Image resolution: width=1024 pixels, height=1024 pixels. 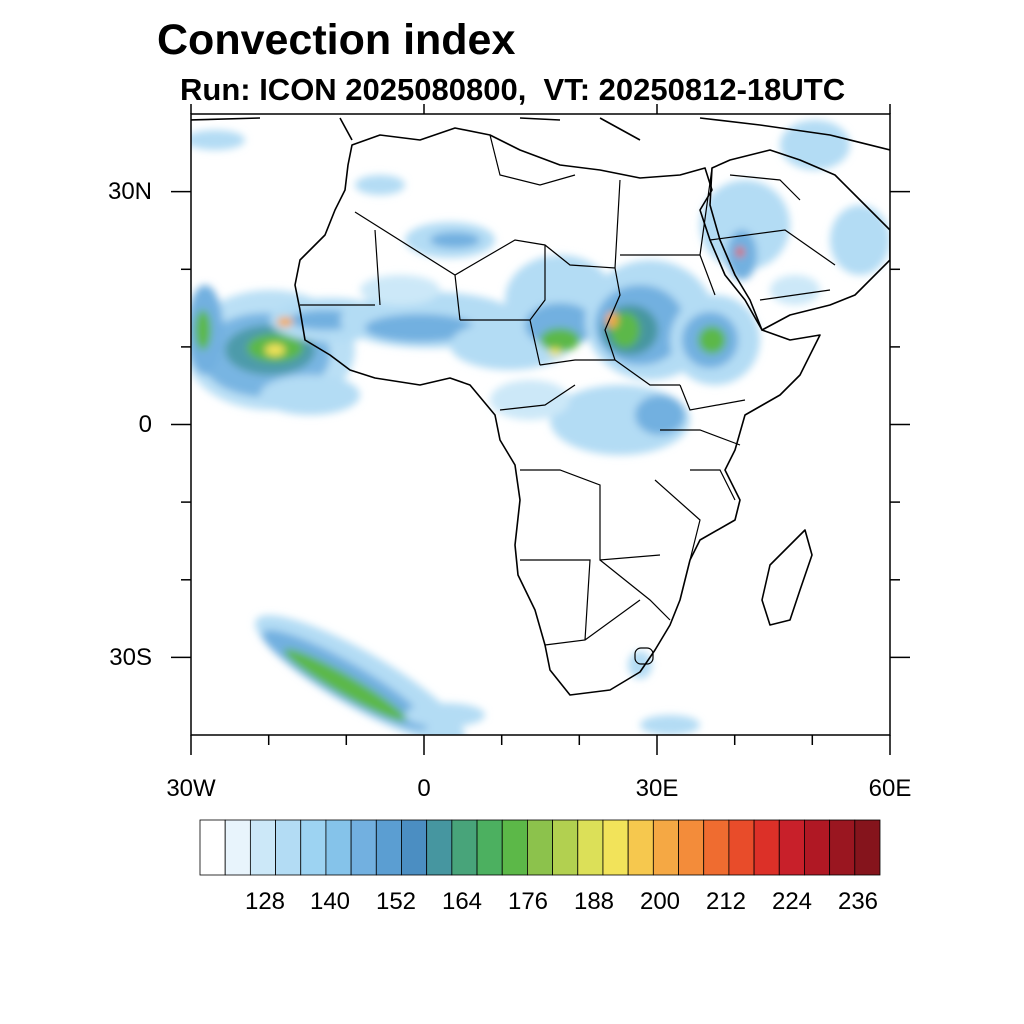 I want to click on colorbar-label: 200, so click(x=660, y=901).